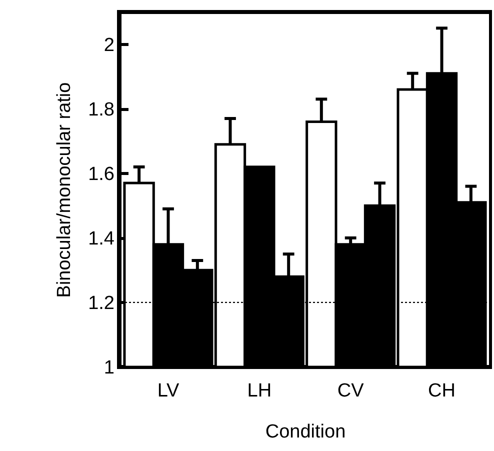 This screenshot has height=451, width=494. What do you see at coordinates (168, 391) in the screenshot?
I see `x-tick-label: LV` at bounding box center [168, 391].